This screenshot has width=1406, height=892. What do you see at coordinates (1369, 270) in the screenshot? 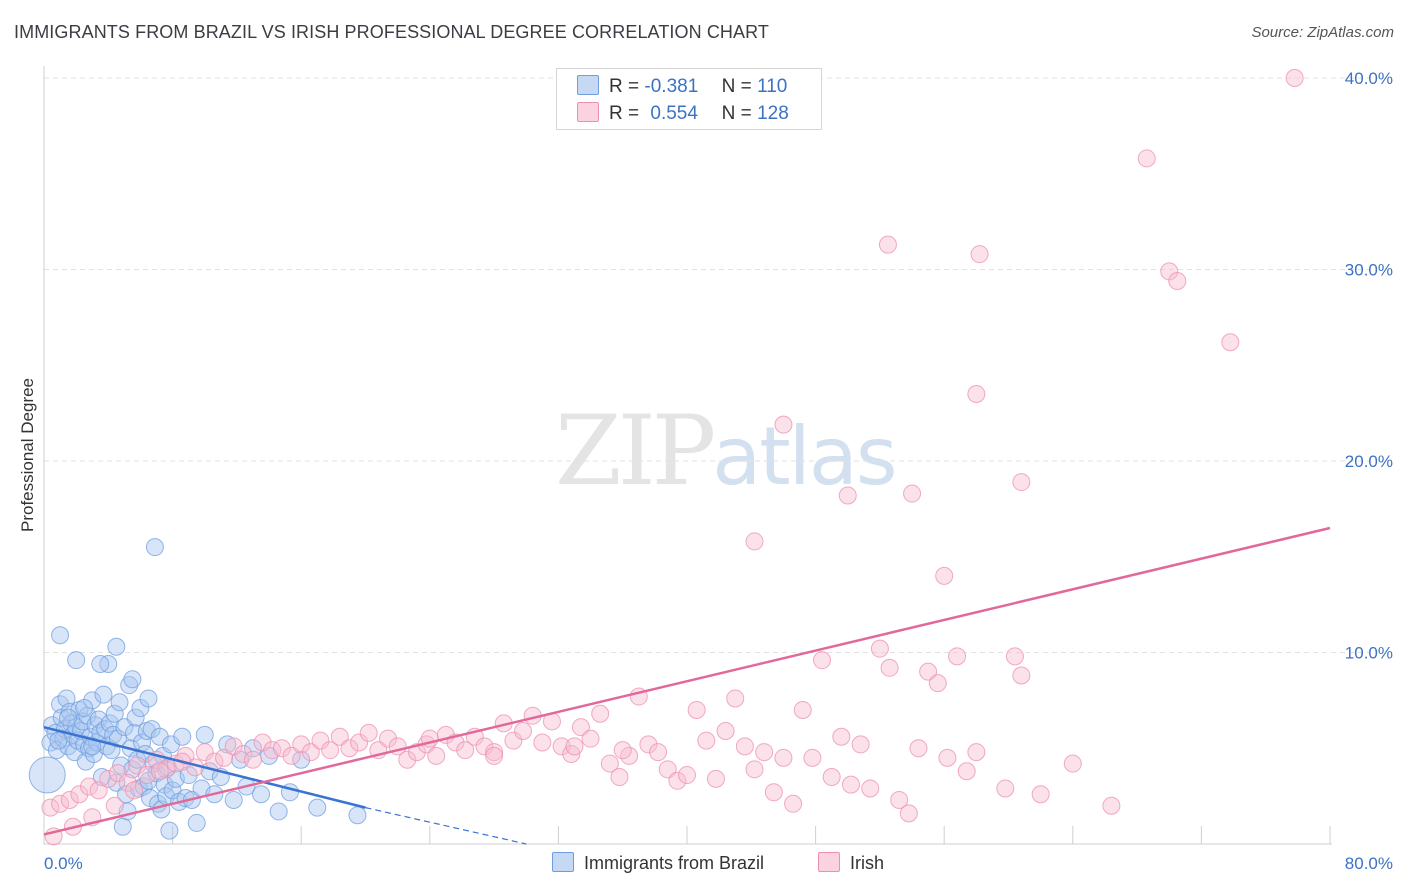
I see `y-tick-label: 30.0%` at bounding box center [1369, 270].